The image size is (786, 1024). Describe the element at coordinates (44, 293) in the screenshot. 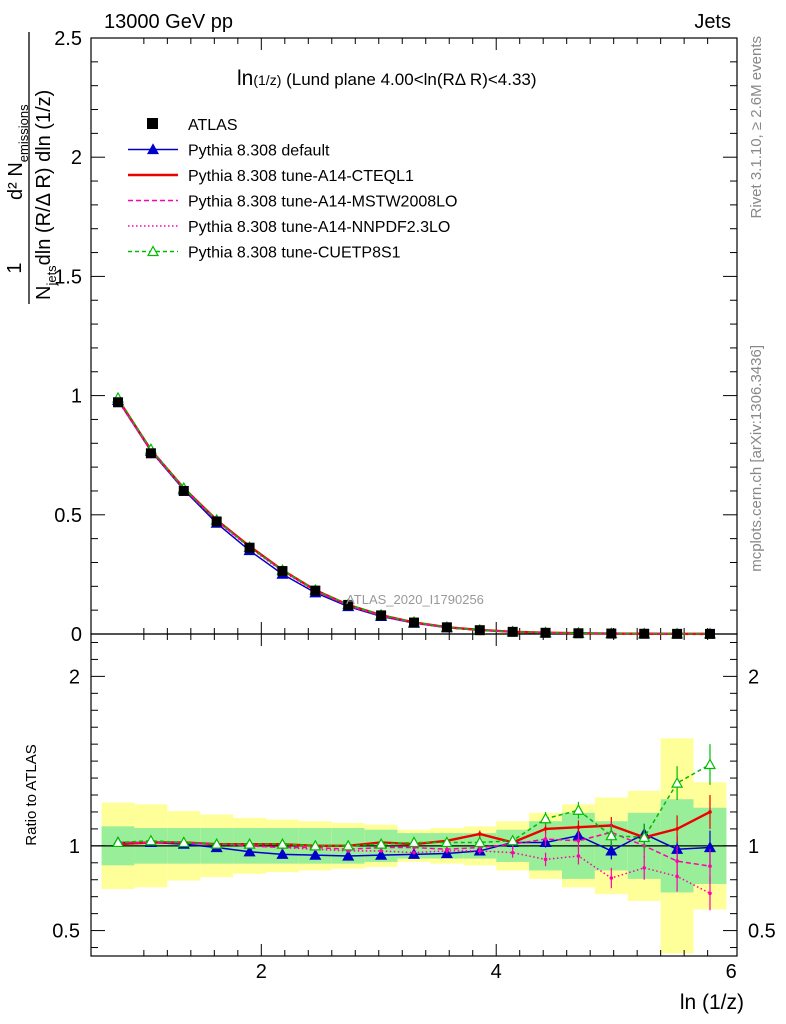

I see `ylabel-n: N` at that location.